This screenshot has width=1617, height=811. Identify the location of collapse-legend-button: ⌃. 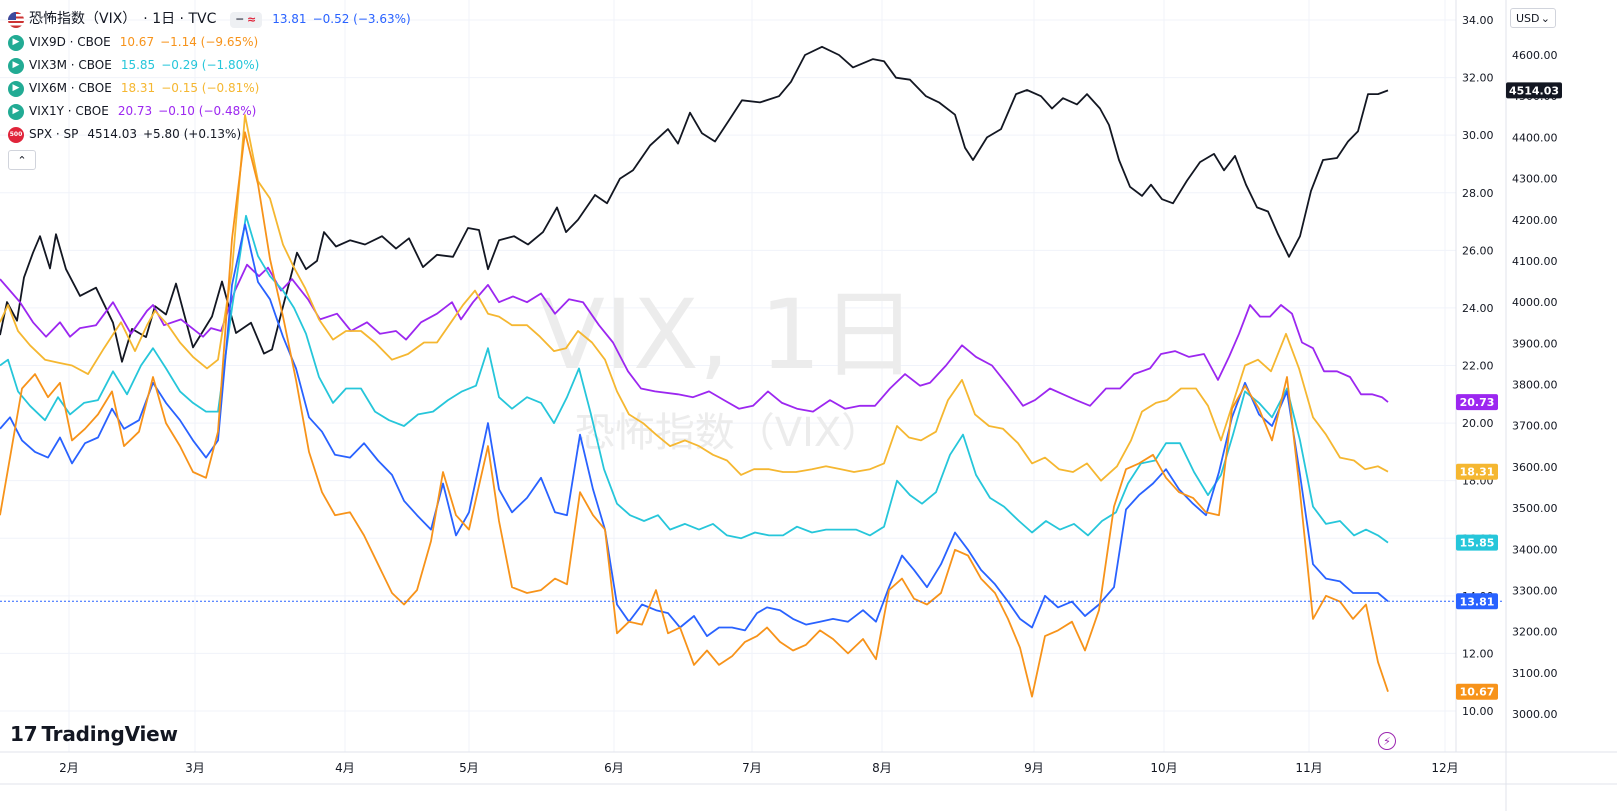
(22, 160).